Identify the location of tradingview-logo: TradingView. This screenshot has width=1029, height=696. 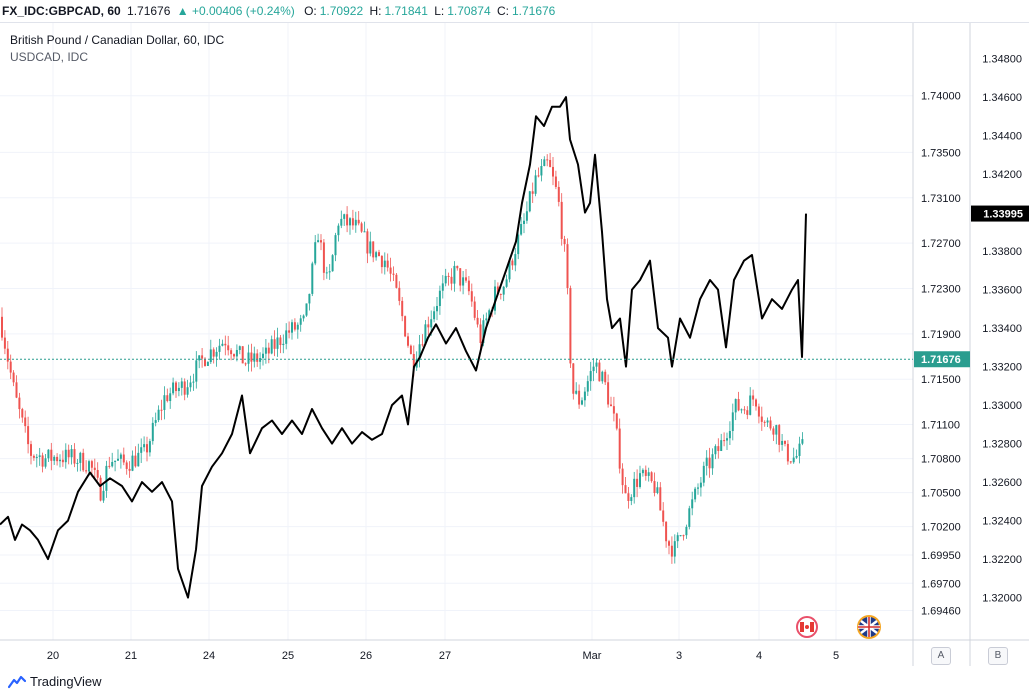
(55, 681).